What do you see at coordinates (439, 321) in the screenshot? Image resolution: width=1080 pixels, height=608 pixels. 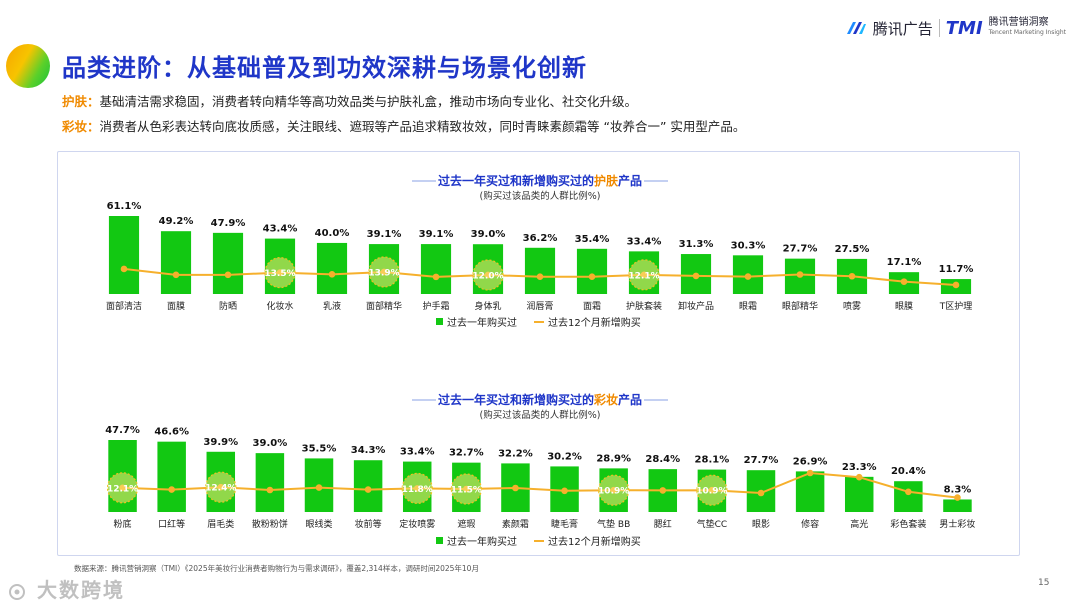 I see `chart1-legend-bar-swatch` at bounding box center [439, 321].